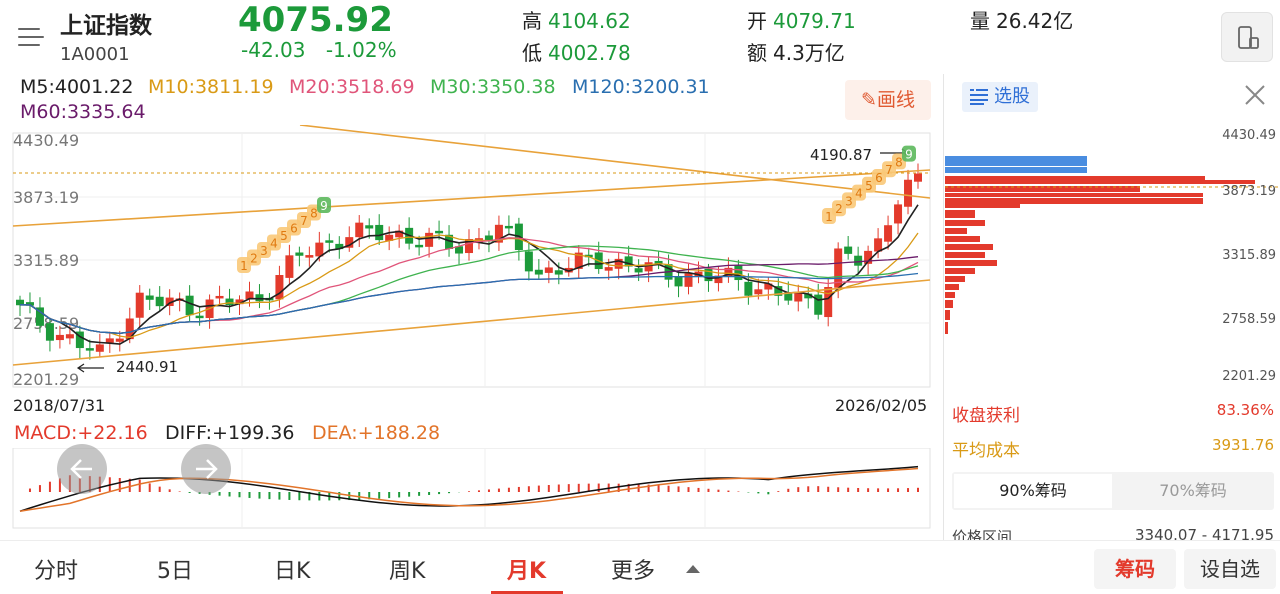 The width and height of the screenshot is (1280, 594). Describe the element at coordinates (314, 214) in the screenshot. I see `td-count-bubble-label: 8` at that location.